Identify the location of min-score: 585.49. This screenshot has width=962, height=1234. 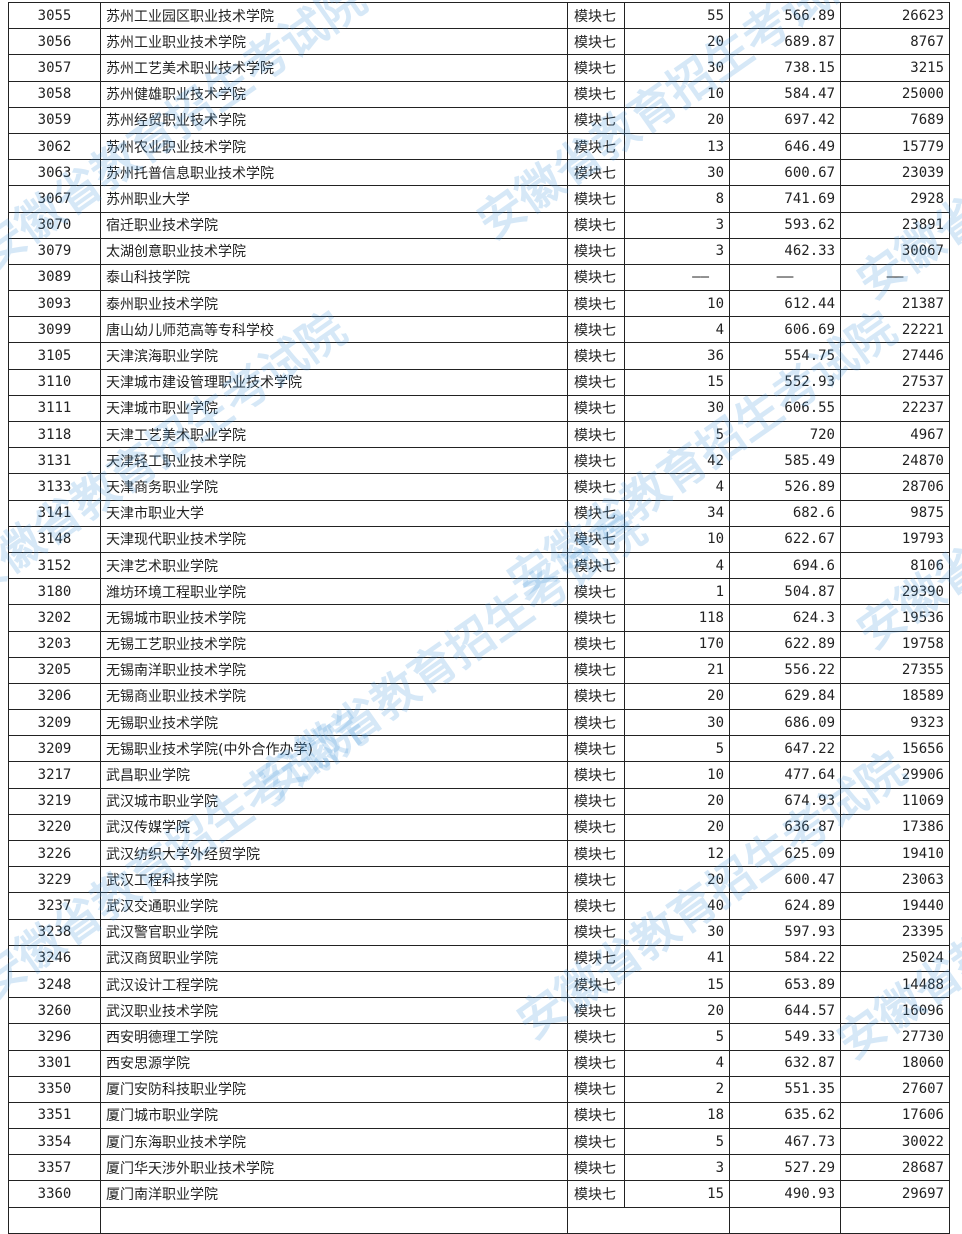
(785, 461).